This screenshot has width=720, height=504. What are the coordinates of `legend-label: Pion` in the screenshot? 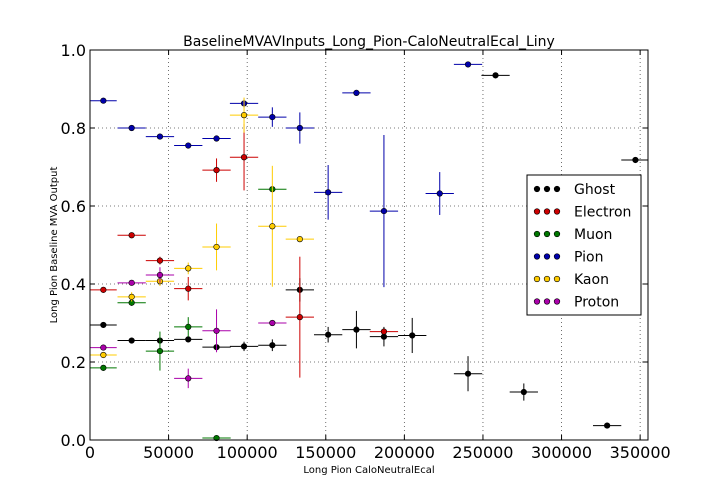 It's located at (588, 258).